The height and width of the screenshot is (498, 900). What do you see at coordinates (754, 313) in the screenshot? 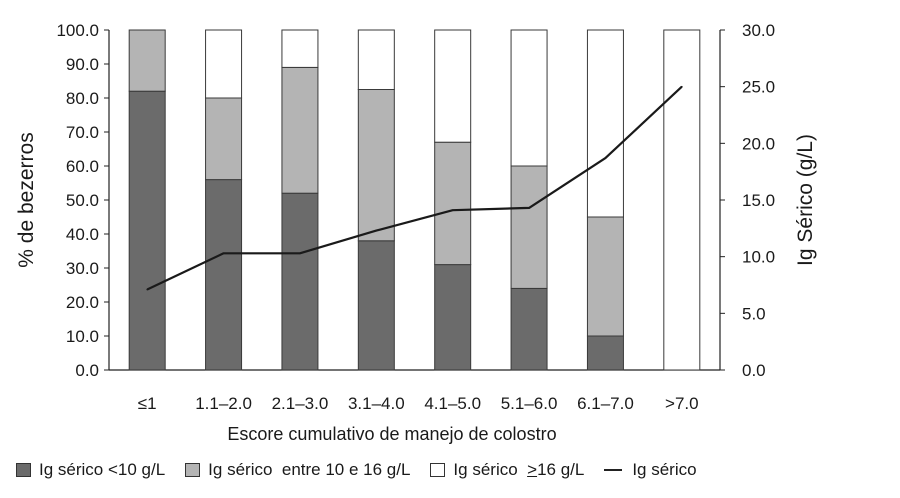
I see `right-tick-label: 5.0` at bounding box center [754, 313].